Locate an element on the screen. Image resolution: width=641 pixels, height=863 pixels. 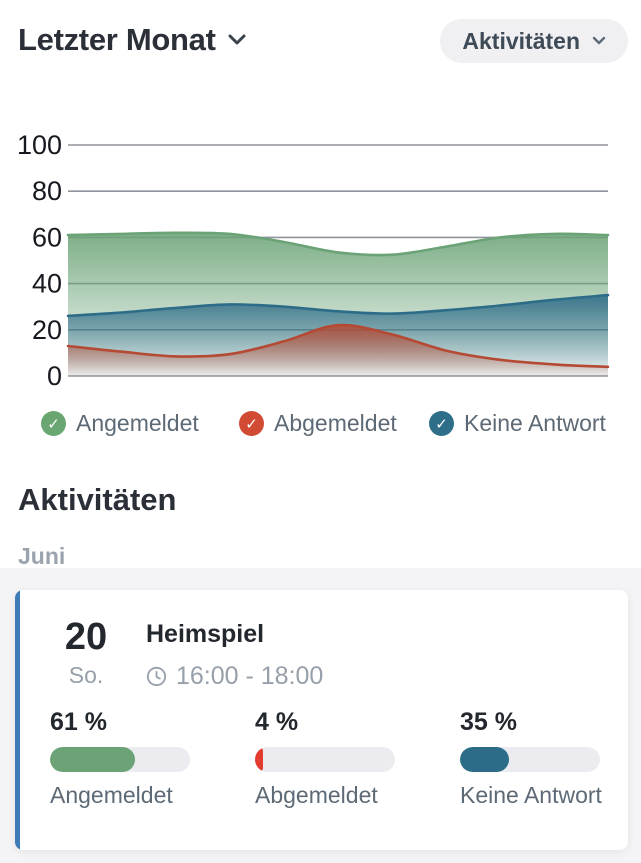
month-label: Juni is located at coordinates (42, 556).